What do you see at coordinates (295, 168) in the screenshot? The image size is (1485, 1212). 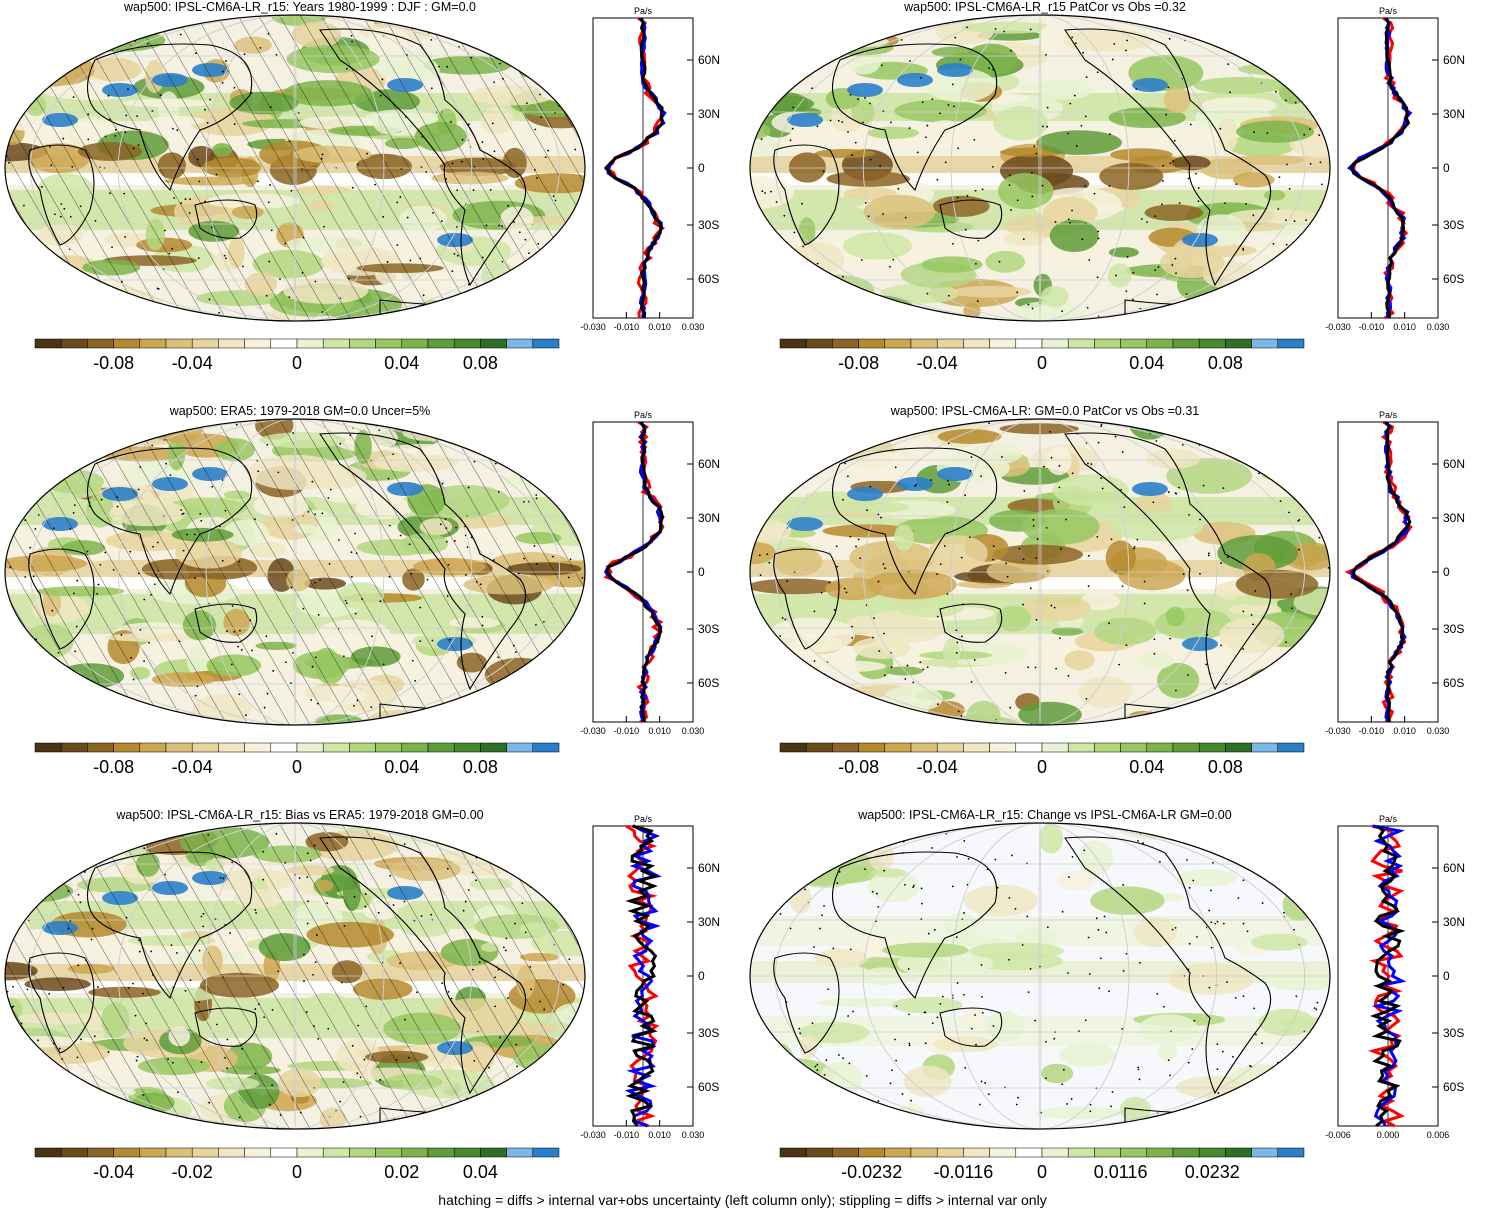 I see `map-field` at bounding box center [295, 168].